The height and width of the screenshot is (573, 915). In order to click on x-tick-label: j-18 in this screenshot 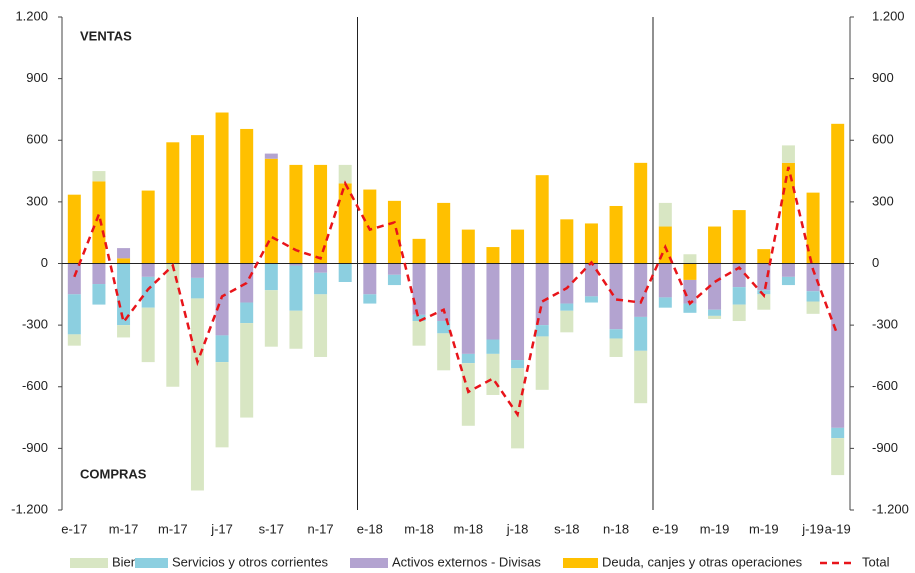, I will do `click(517, 528)`.